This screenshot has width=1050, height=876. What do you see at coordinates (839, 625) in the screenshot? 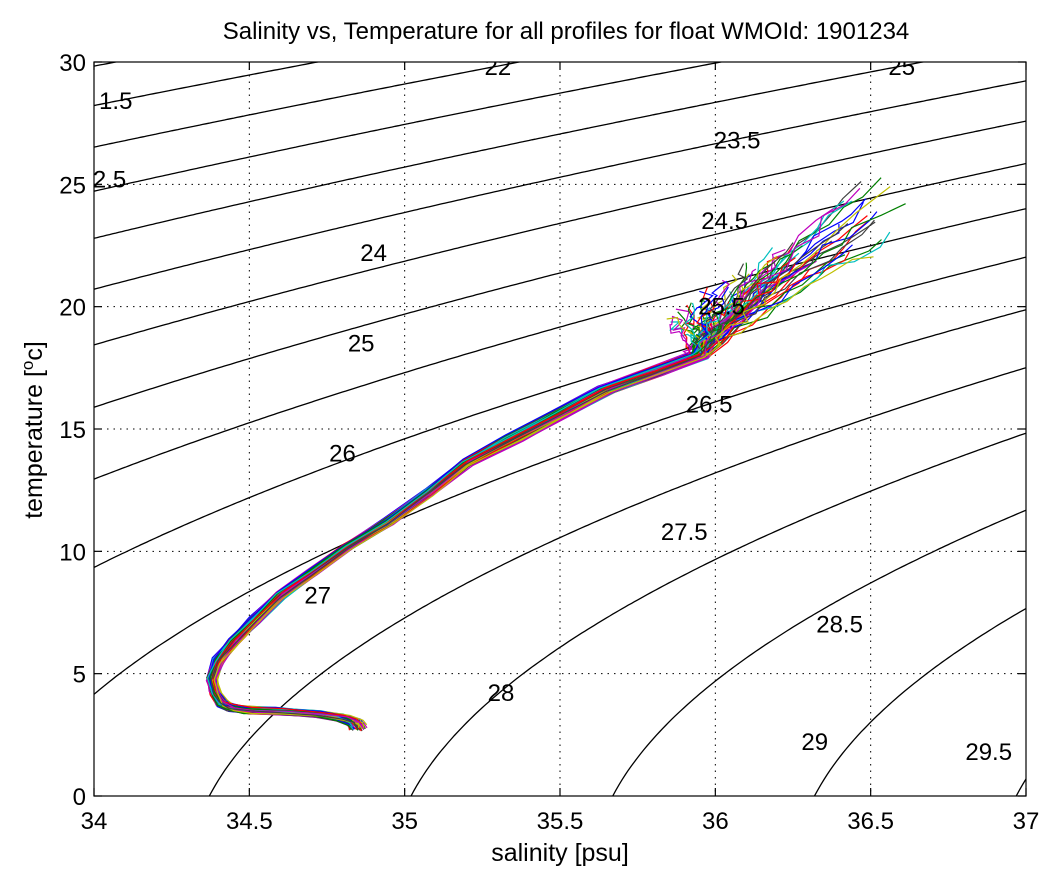
I see `contour-label: 28.5` at bounding box center [839, 625].